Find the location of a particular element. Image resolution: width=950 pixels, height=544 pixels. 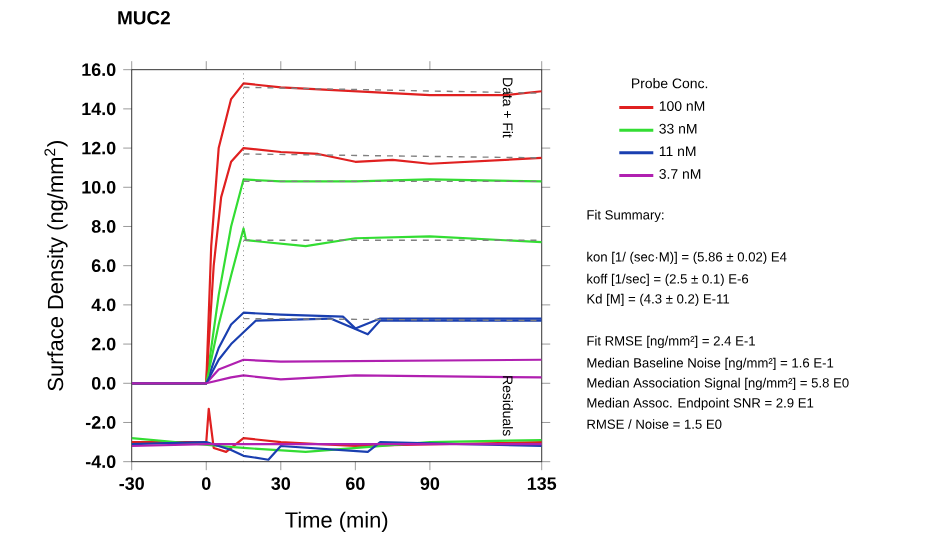

y-tick-label: 14.0 is located at coordinates (99, 109).